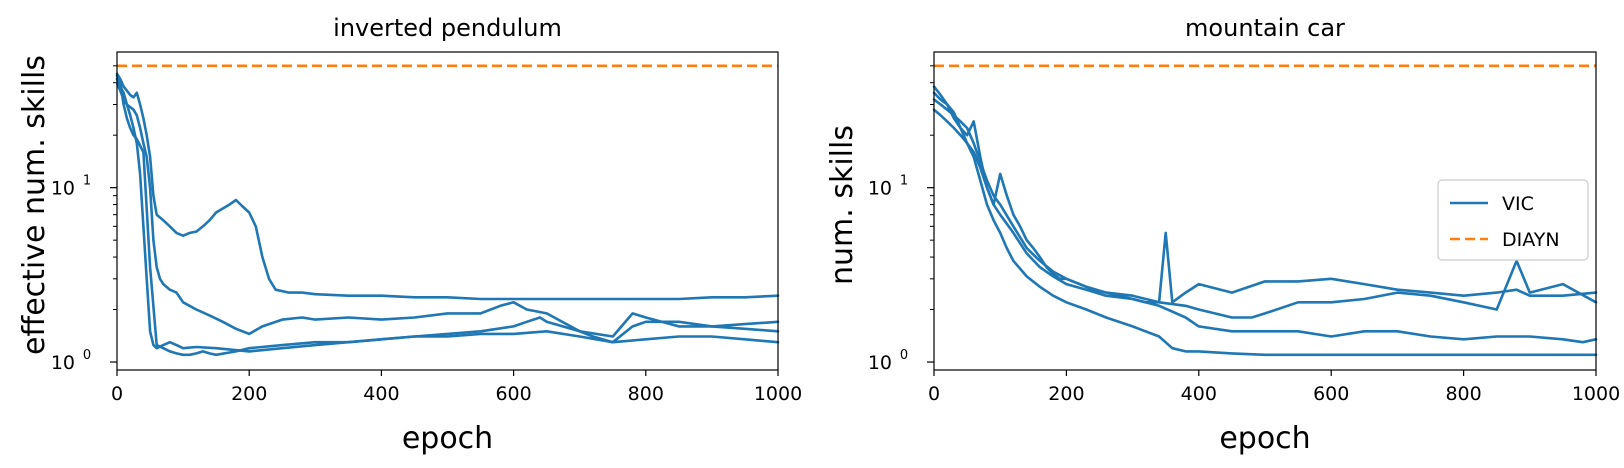 The width and height of the screenshot is (1624, 468). I want to click on legend-box, so click(1513, 220).